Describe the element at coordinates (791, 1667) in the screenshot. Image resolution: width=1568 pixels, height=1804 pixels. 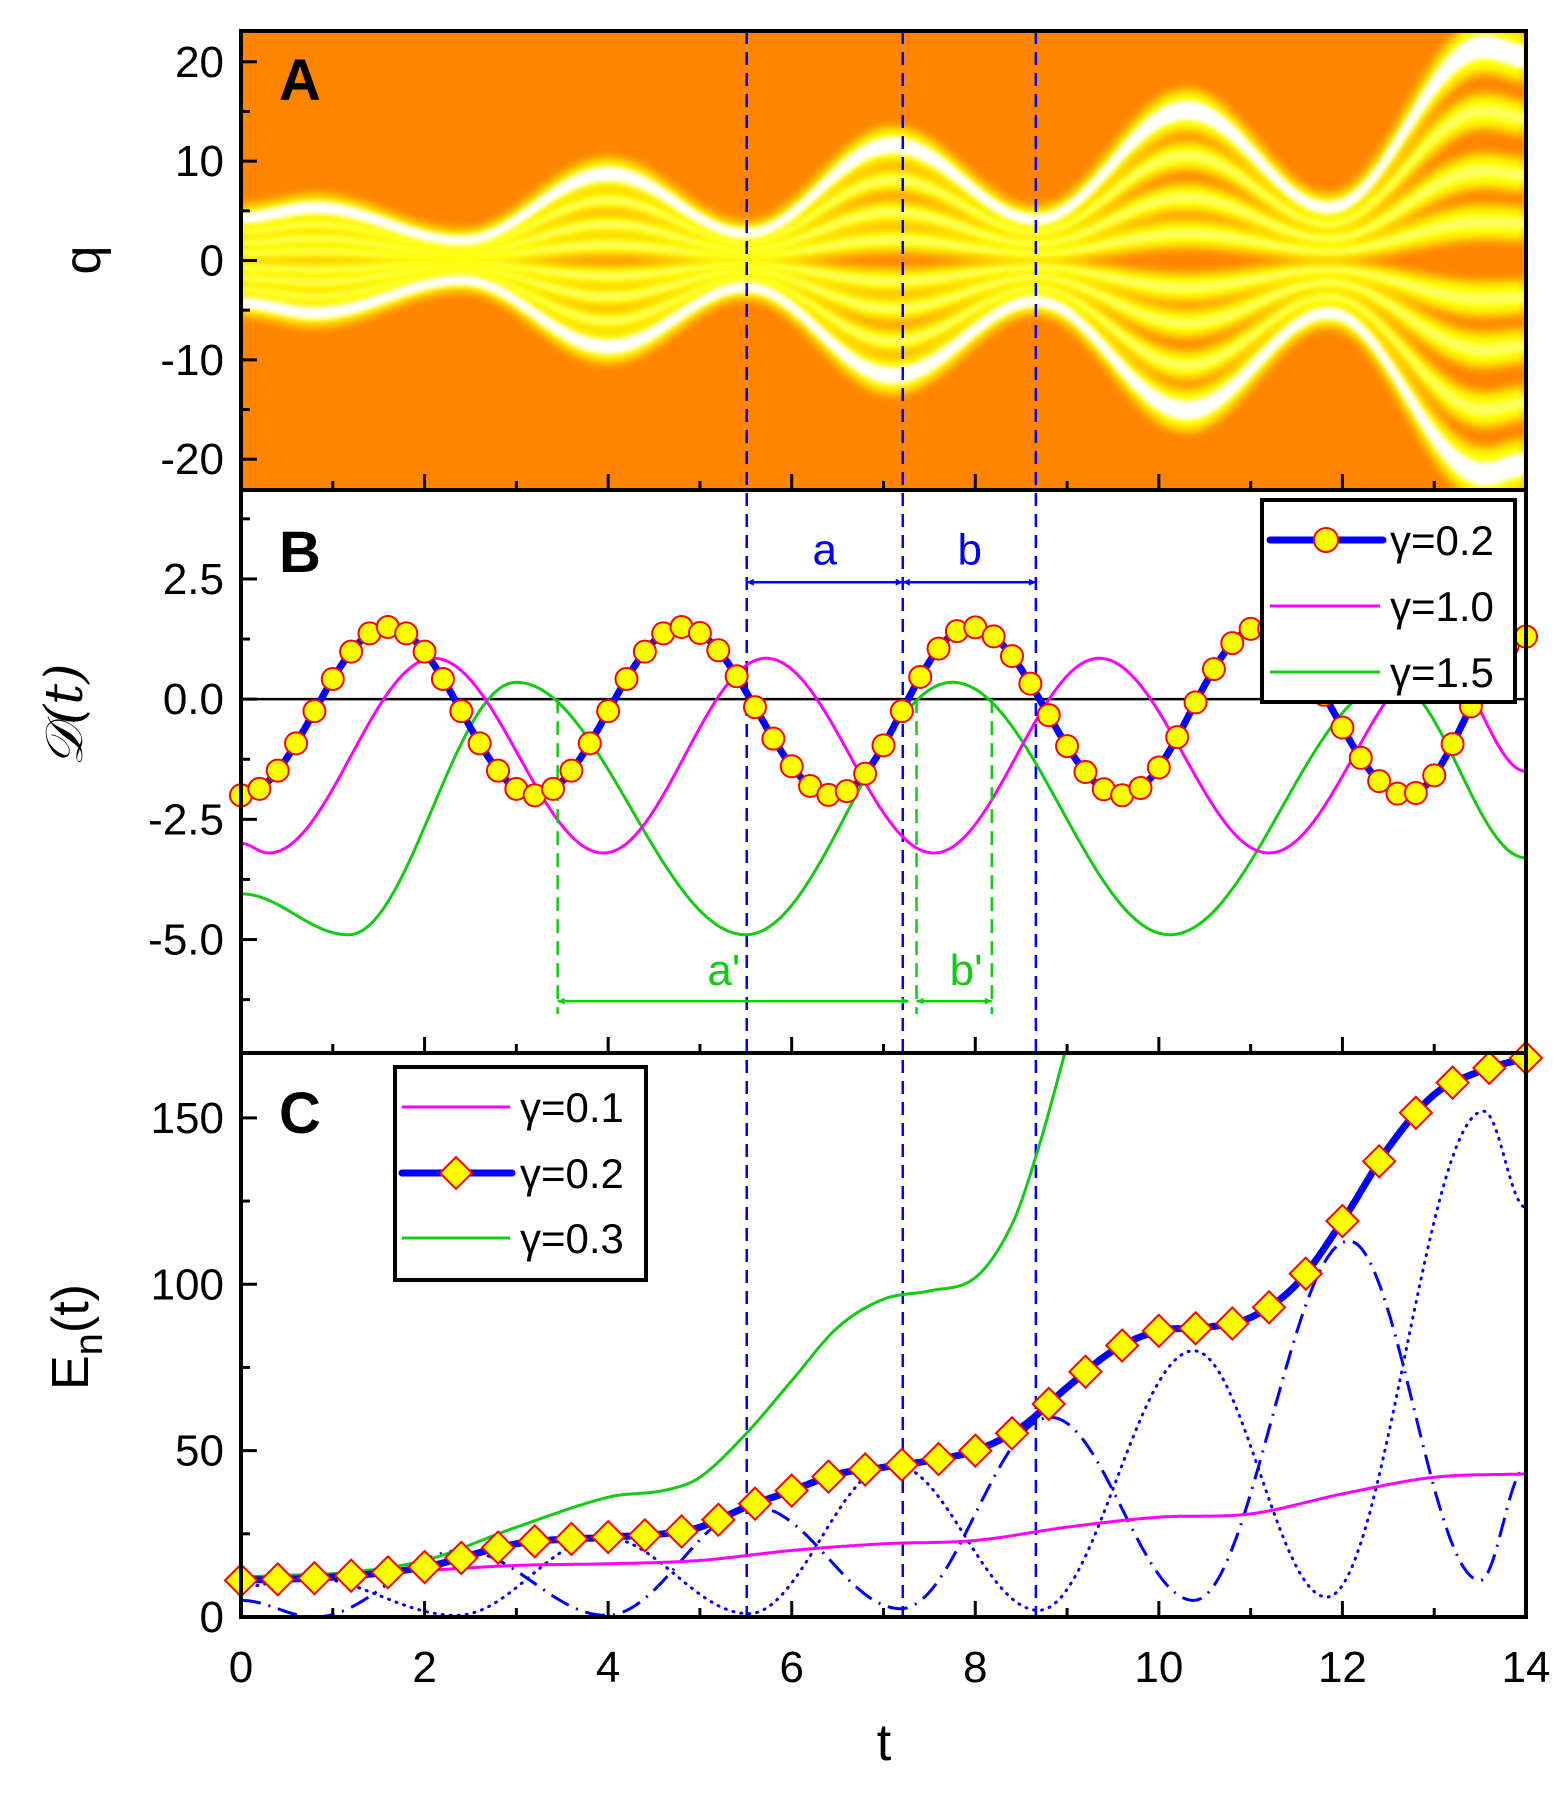
I see `x-tick-label: 6` at that location.